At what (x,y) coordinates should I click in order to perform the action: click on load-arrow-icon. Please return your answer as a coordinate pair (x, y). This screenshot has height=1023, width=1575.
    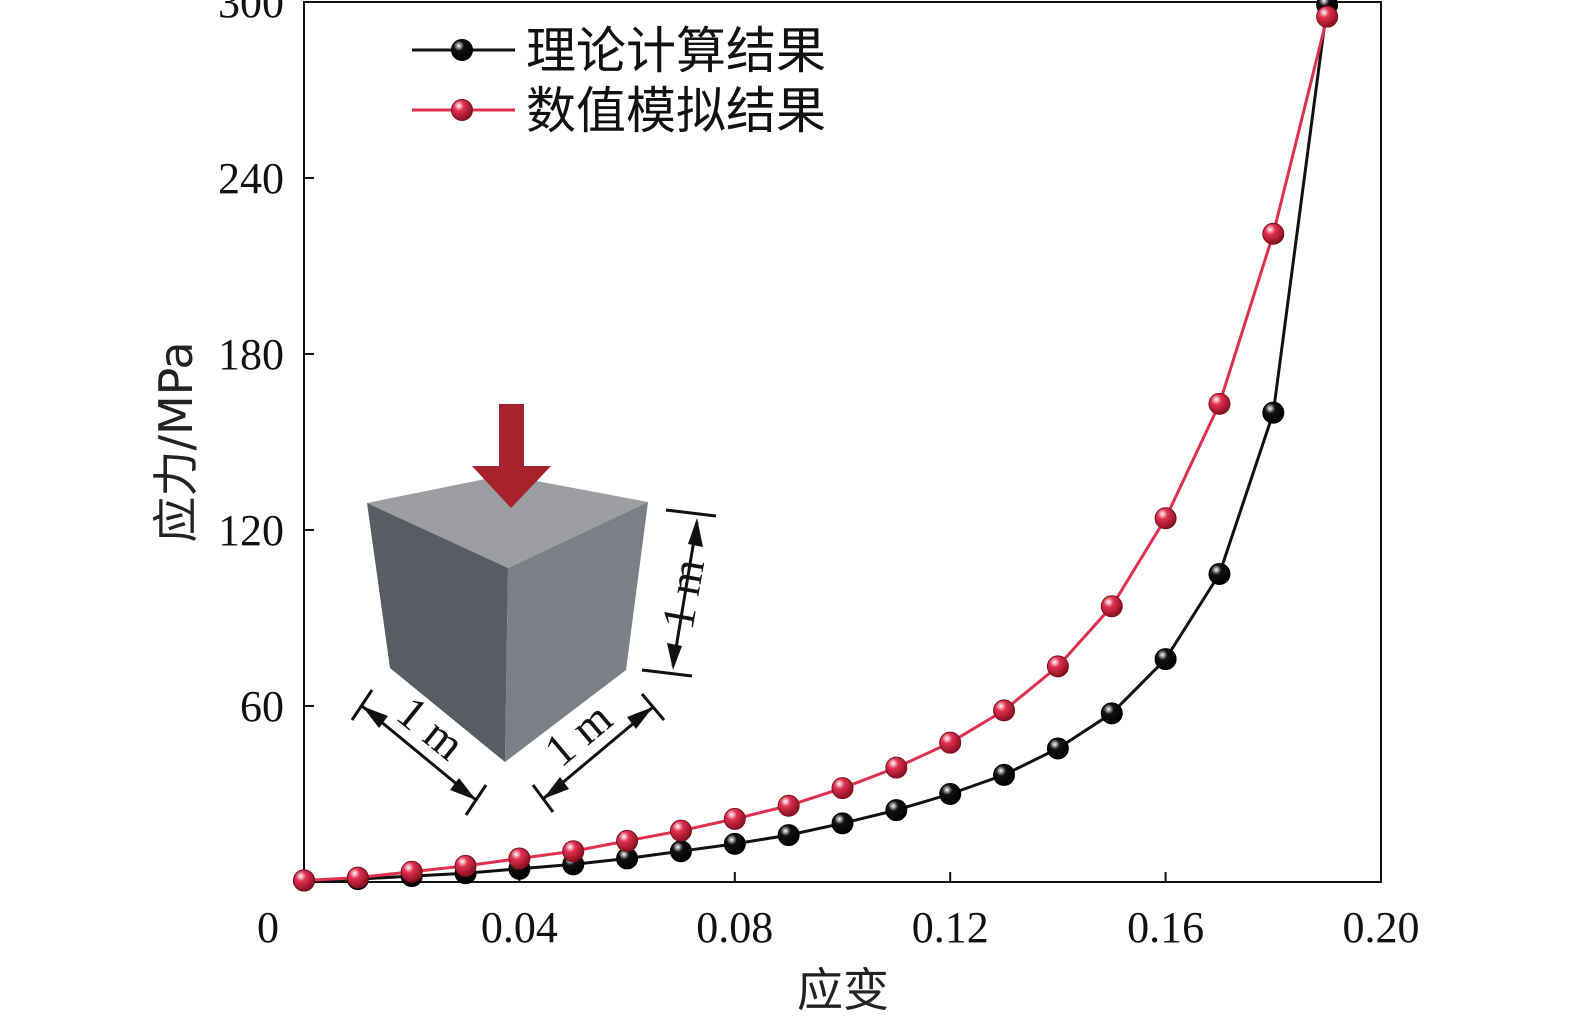
    Looking at the image, I should click on (511, 456).